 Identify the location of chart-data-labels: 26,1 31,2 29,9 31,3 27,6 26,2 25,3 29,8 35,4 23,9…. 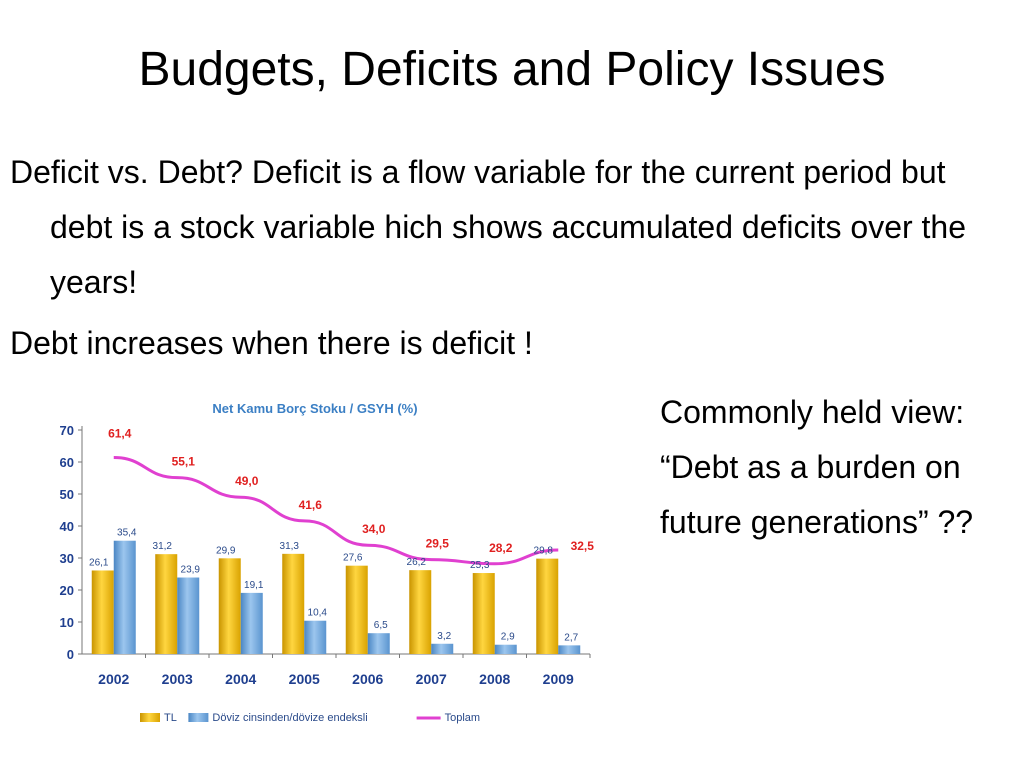
(341, 535).